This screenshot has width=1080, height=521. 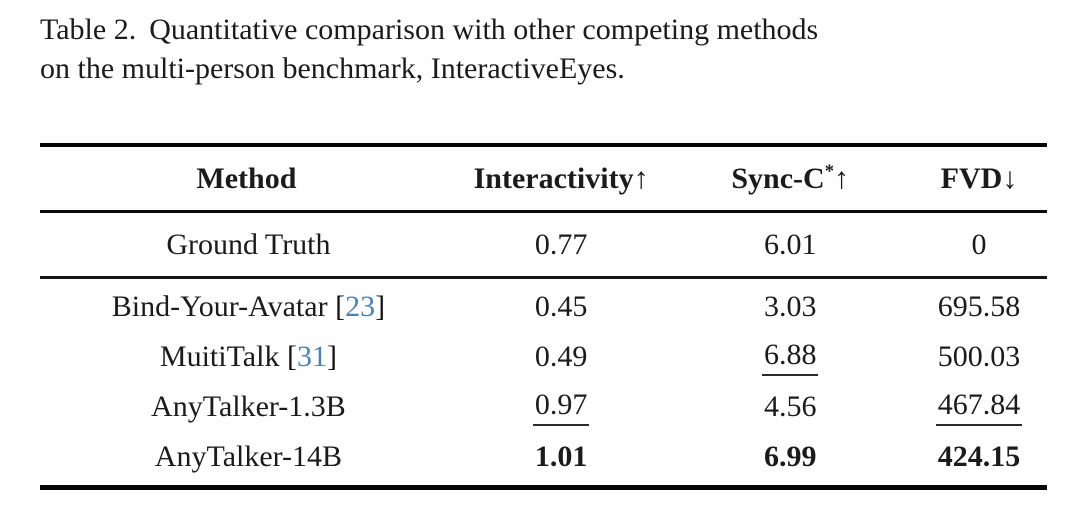 I want to click on value-cell: 0.97, so click(x=561, y=407).